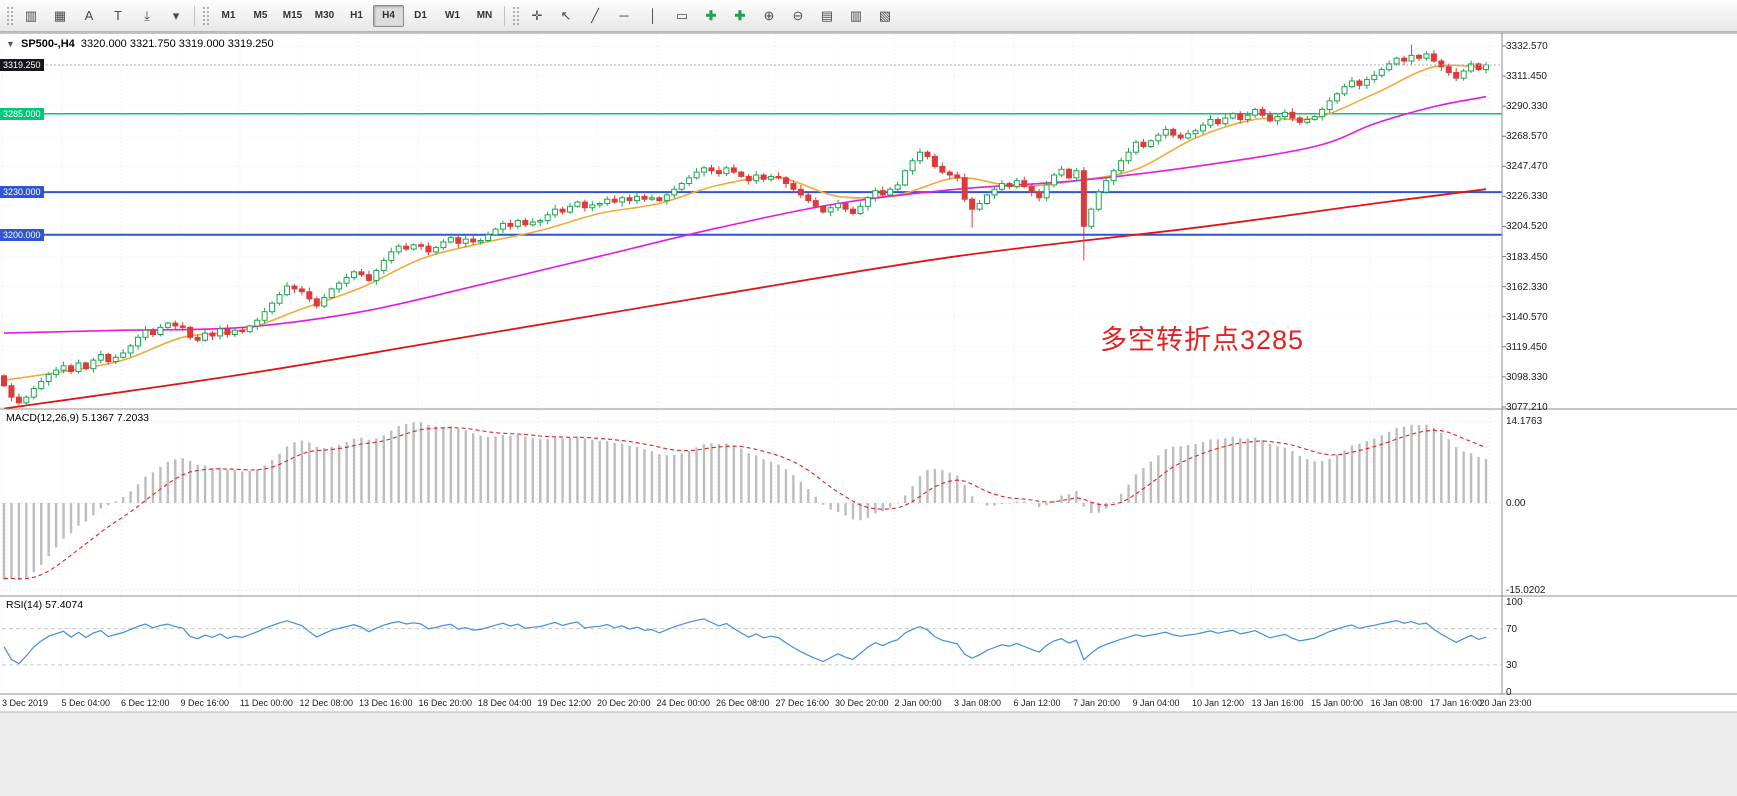 This screenshot has height=796, width=1737. What do you see at coordinates (856, 15) in the screenshot?
I see `tile-vertical-icon: ▥` at bounding box center [856, 15].